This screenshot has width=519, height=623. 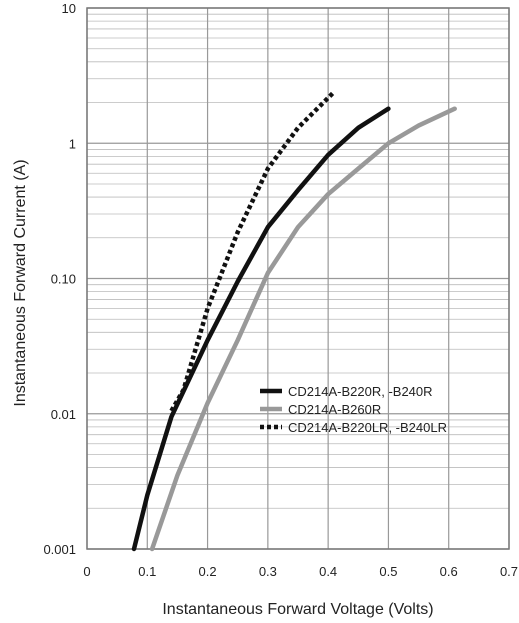 I want to click on y-tick-label: 10, so click(x=69, y=8).